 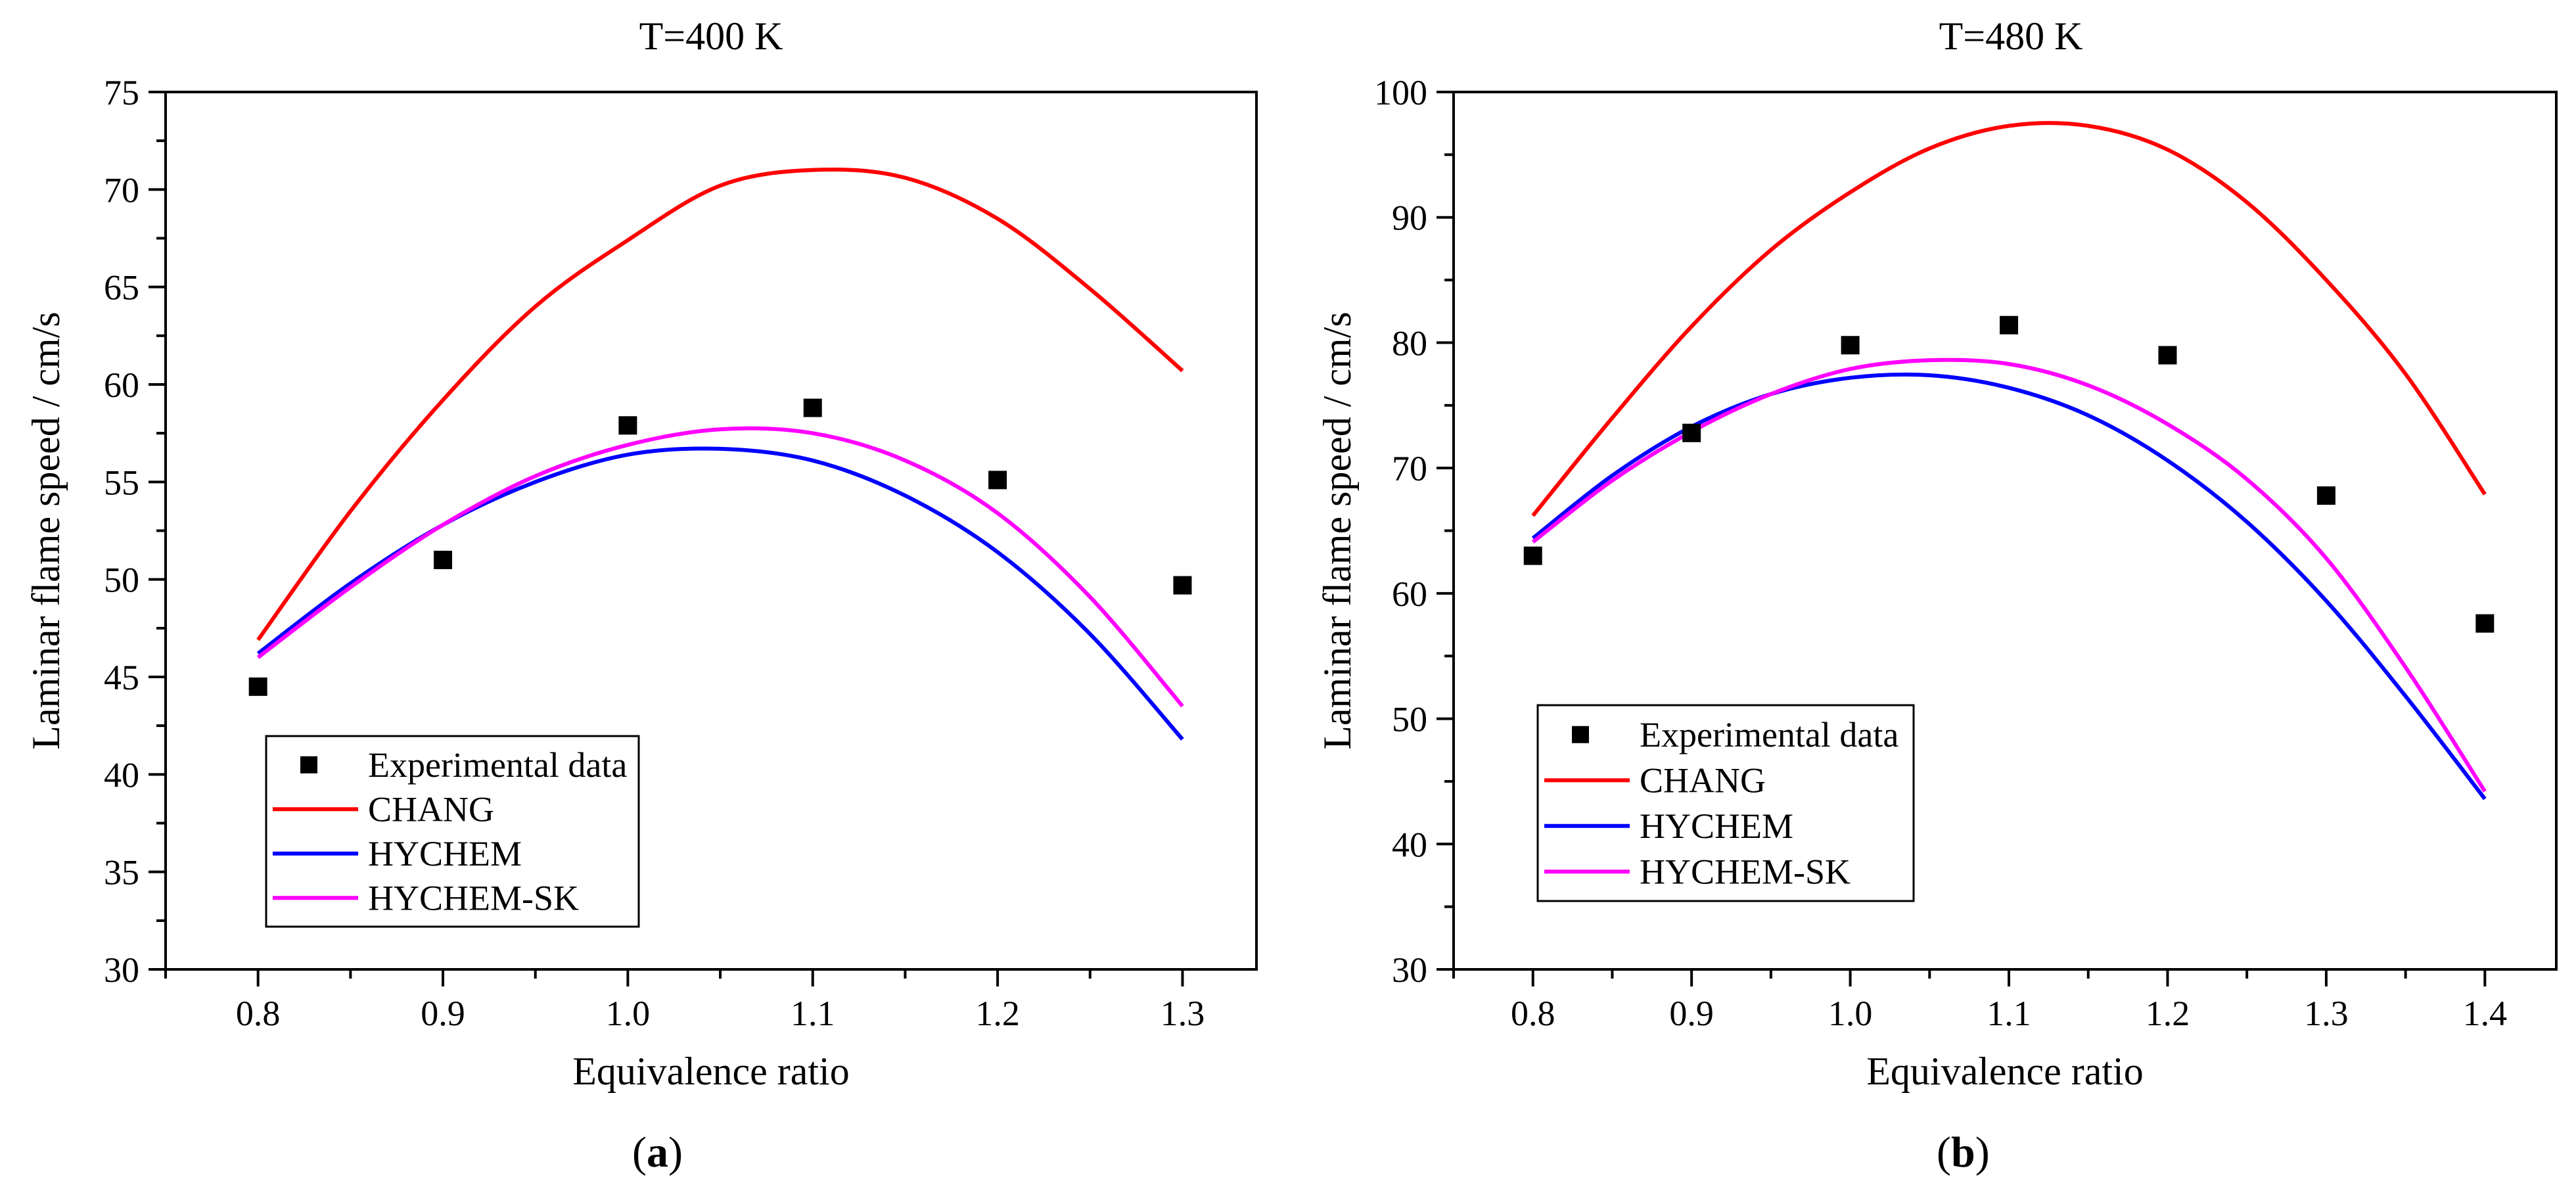 I want to click on y-tick-label: 75, so click(x=121, y=92).